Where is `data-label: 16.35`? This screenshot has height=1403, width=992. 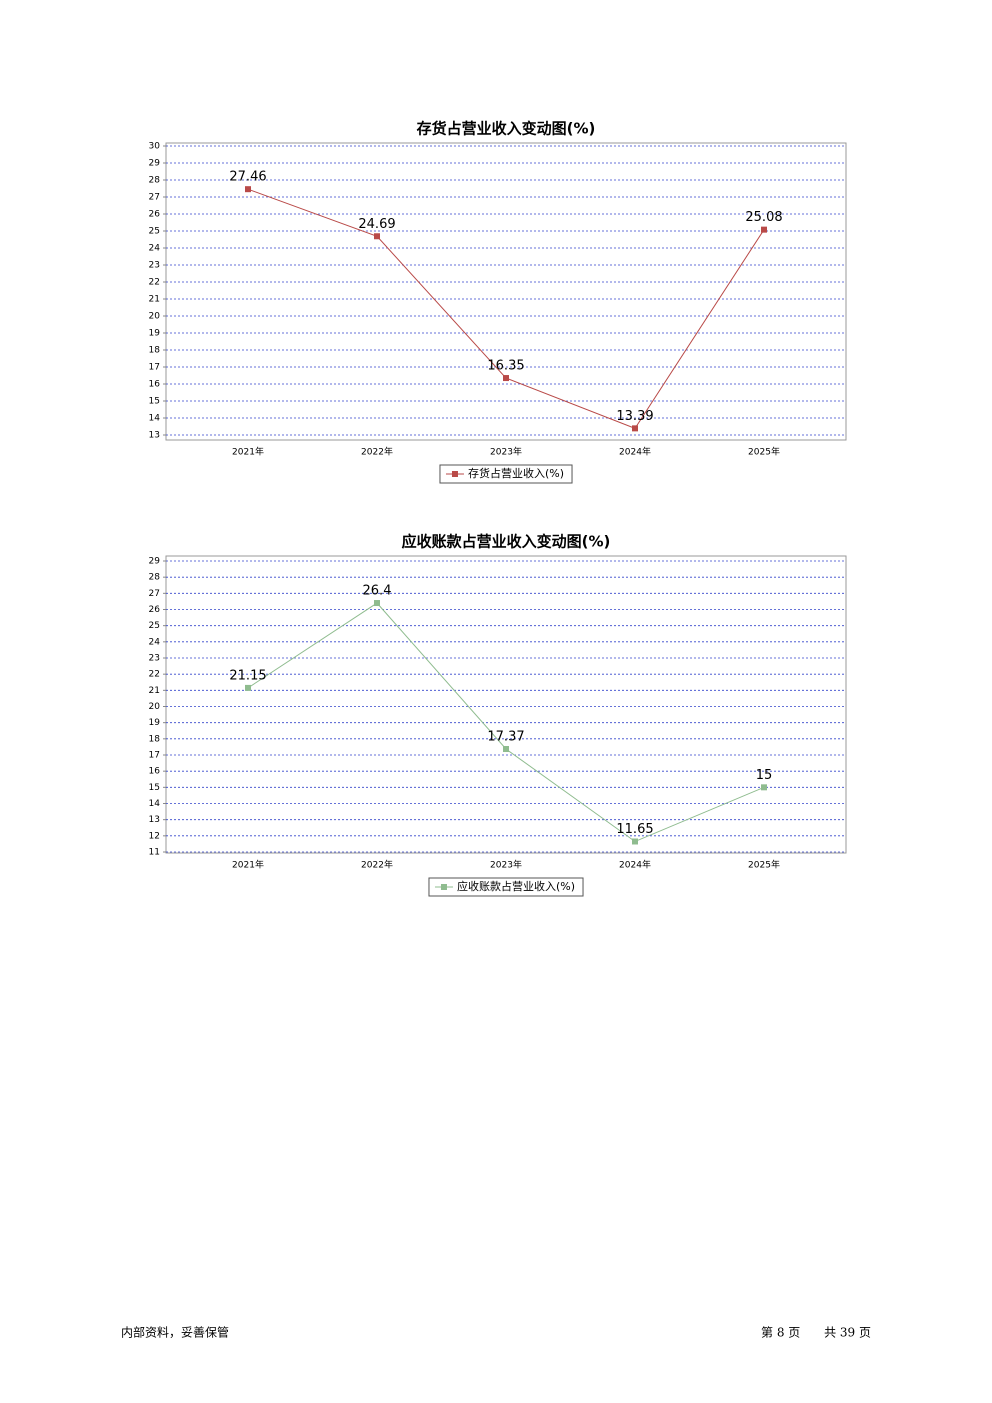
data-label: 16.35 is located at coordinates (505, 366).